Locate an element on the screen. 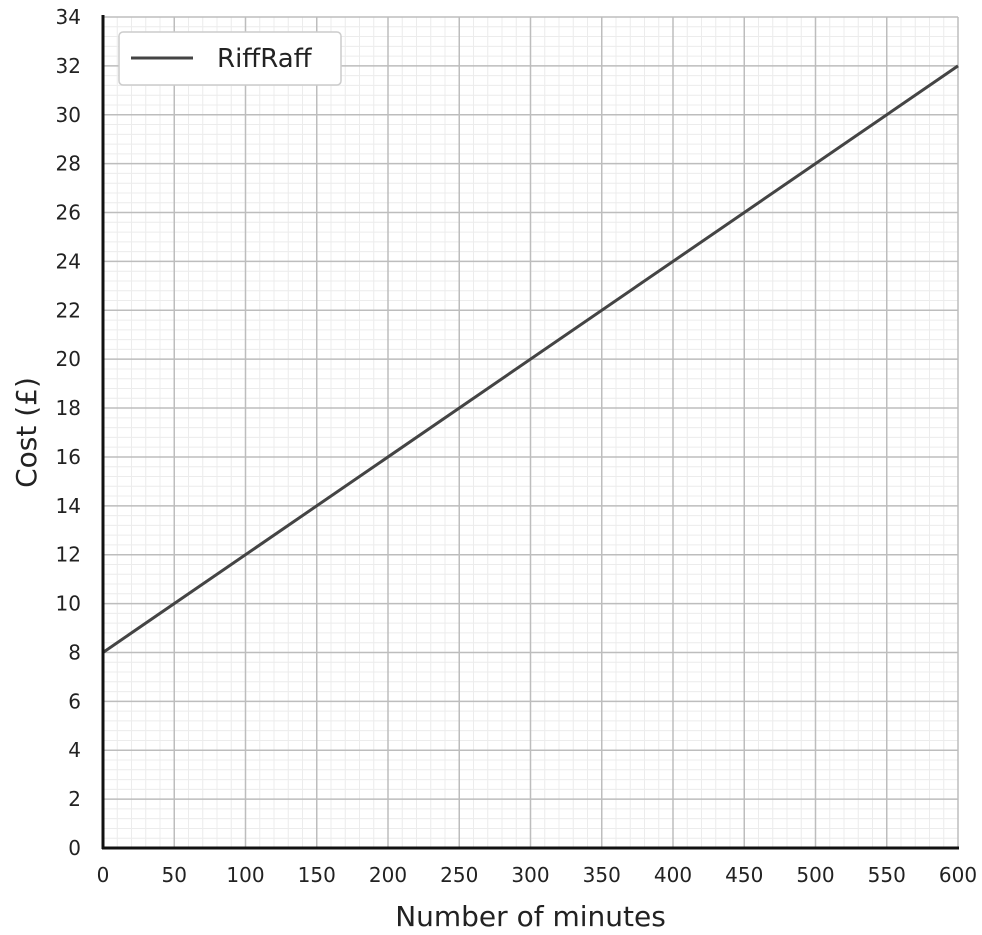 This screenshot has width=982, height=935. y-tick-label: 24 is located at coordinates (68, 261).